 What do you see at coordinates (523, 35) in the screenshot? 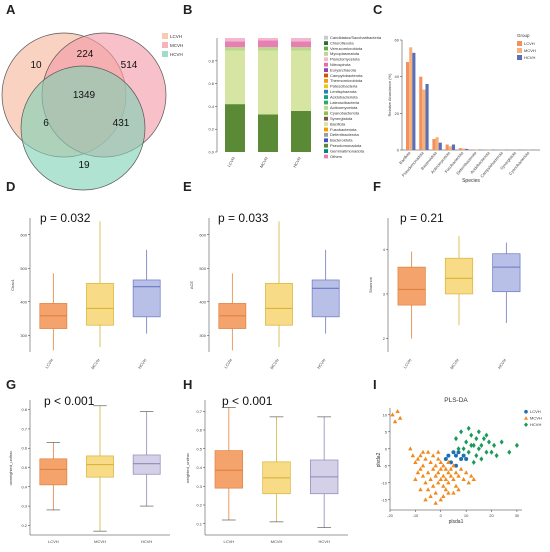
I see `legend-title: Group` at bounding box center [523, 35].